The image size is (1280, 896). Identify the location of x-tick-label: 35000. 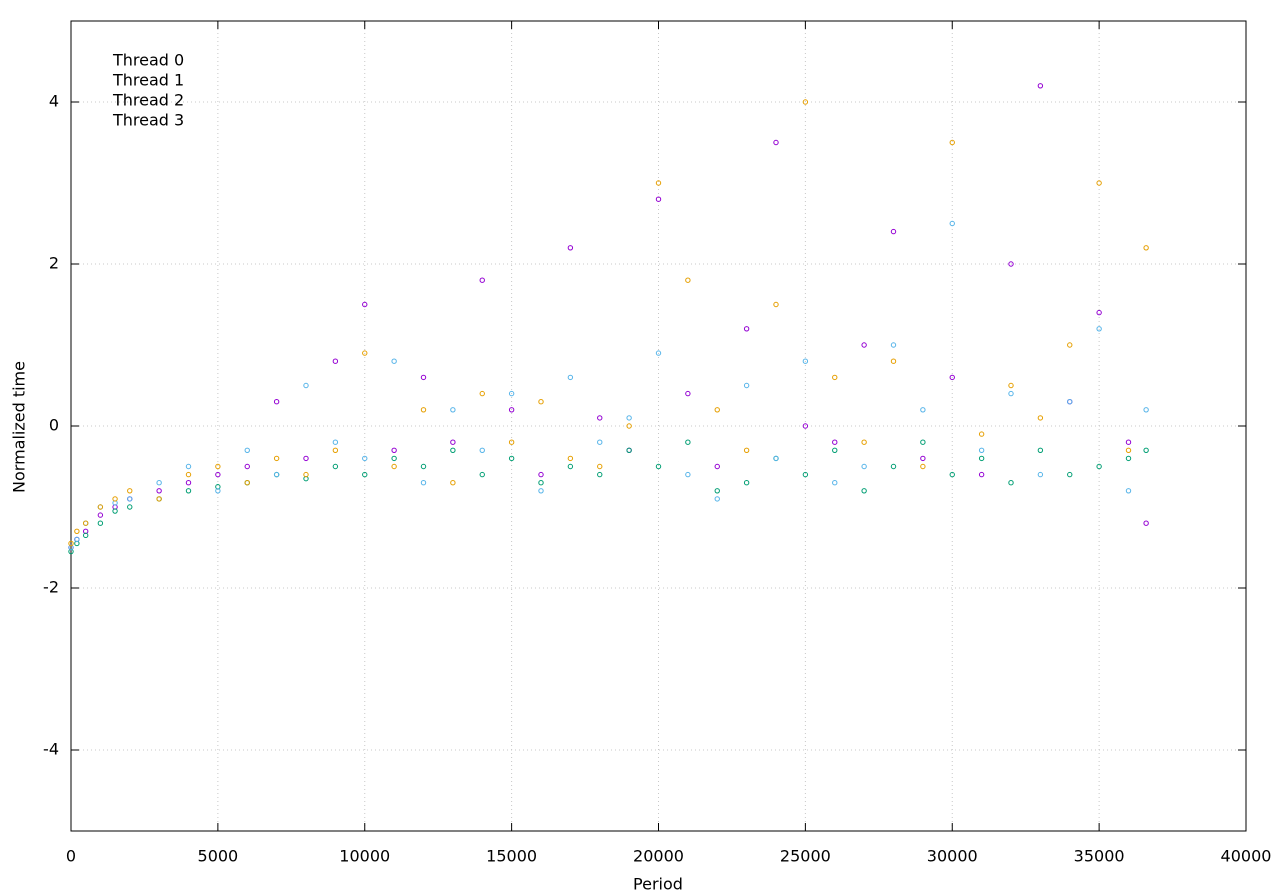
(1099, 856).